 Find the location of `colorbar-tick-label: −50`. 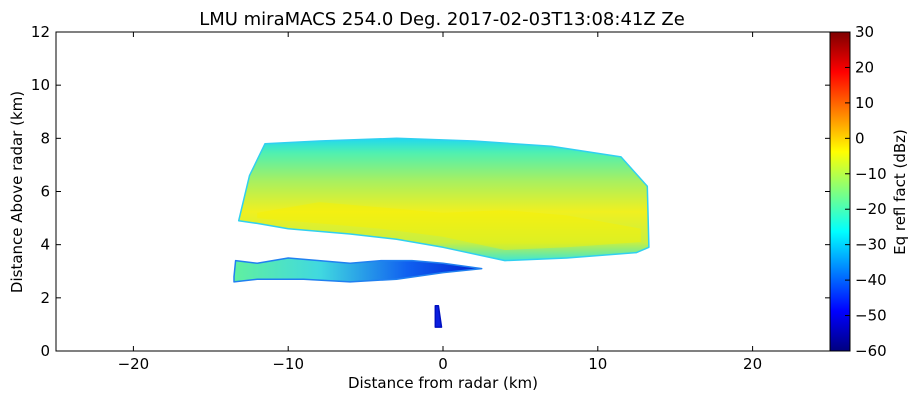

colorbar-tick-label: −50 is located at coordinates (871, 316).